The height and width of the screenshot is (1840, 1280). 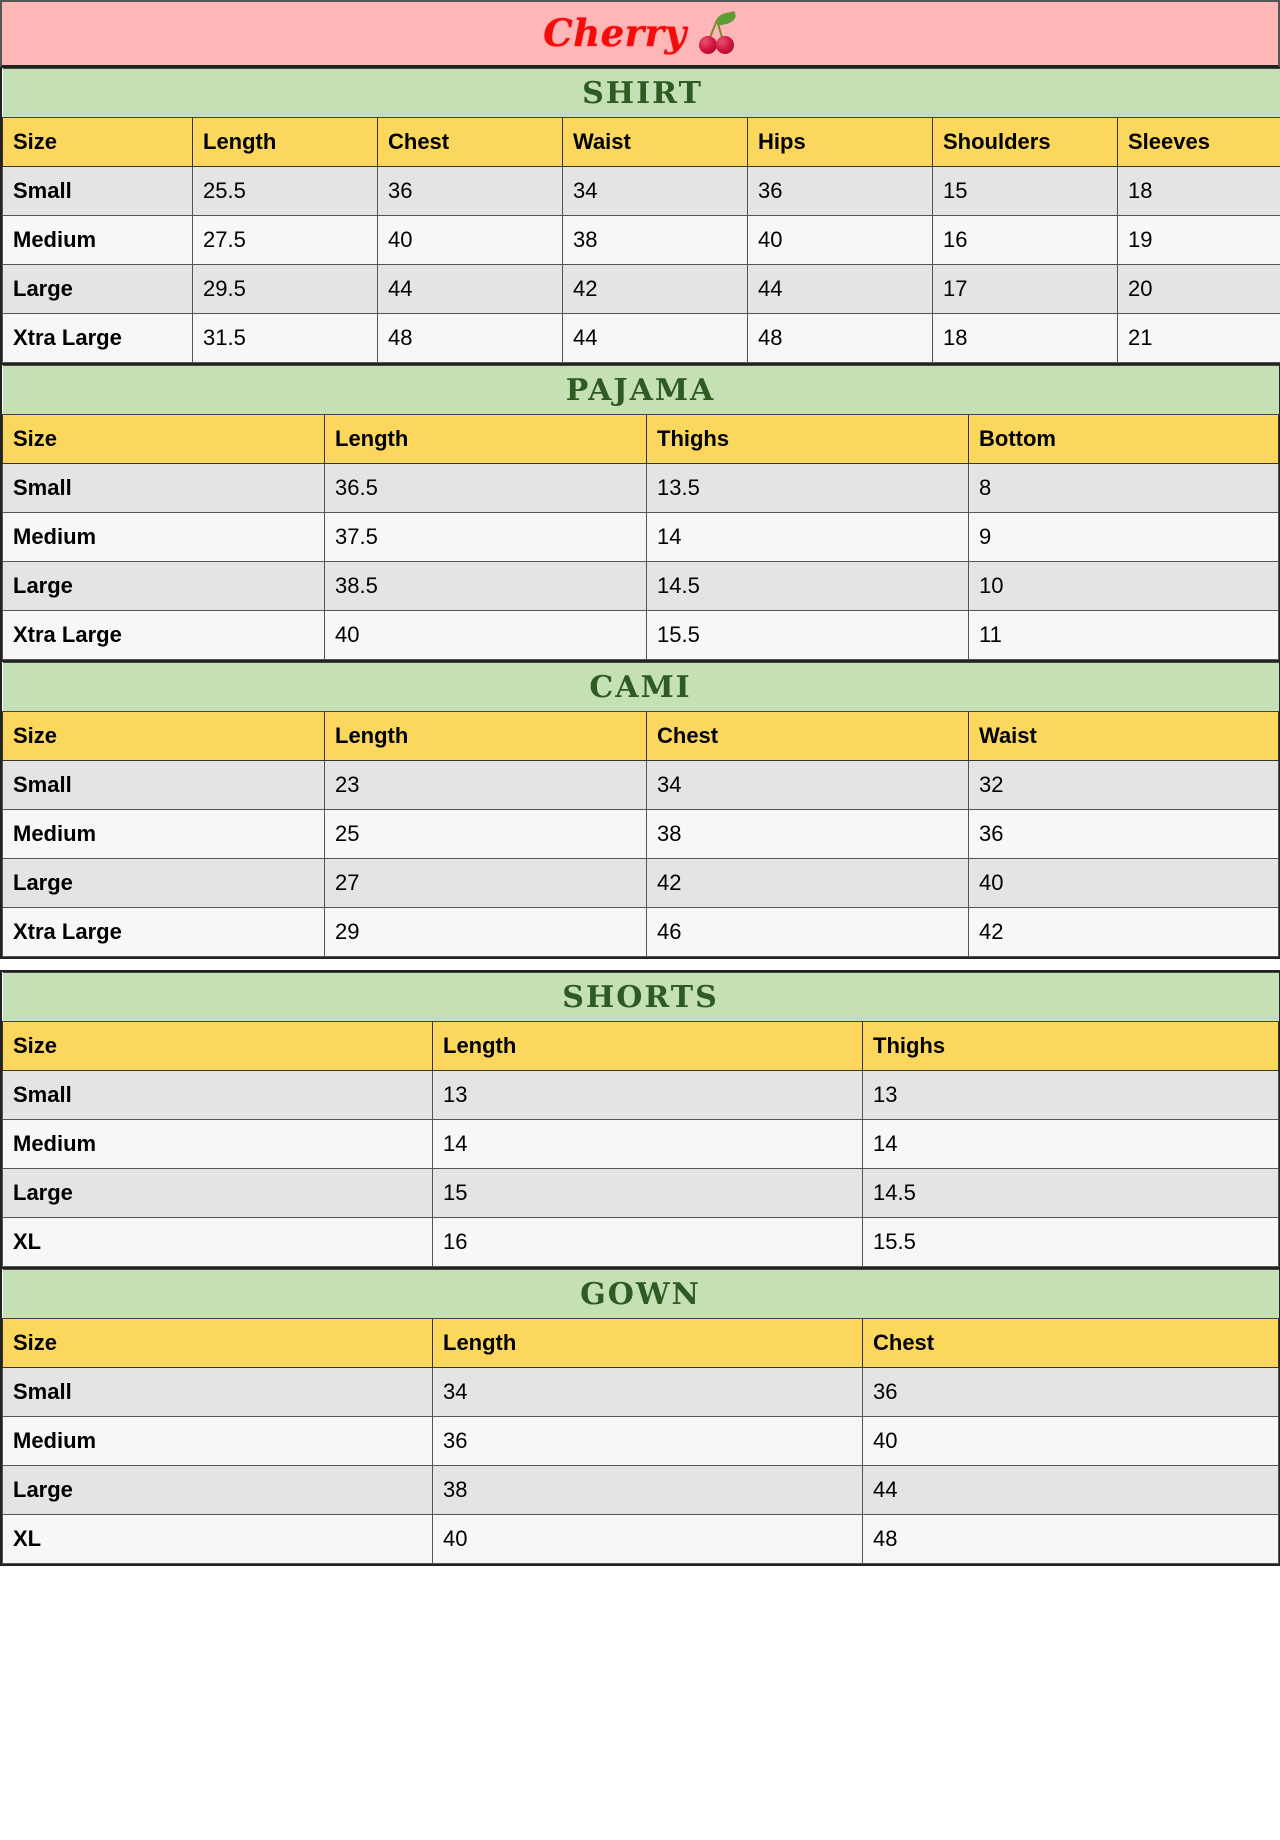 I want to click on row-measurement-value: 29, so click(x=485, y=932).